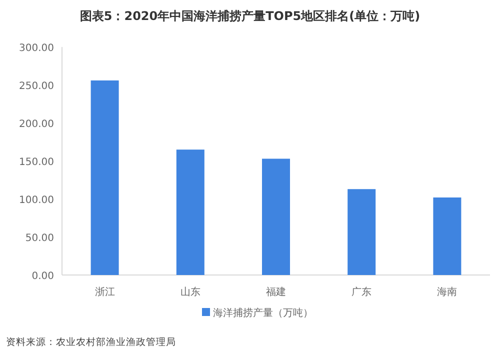 The image size is (500, 362). Describe the element at coordinates (104, 292) in the screenshot. I see `x-tick-label: 浙江` at that location.